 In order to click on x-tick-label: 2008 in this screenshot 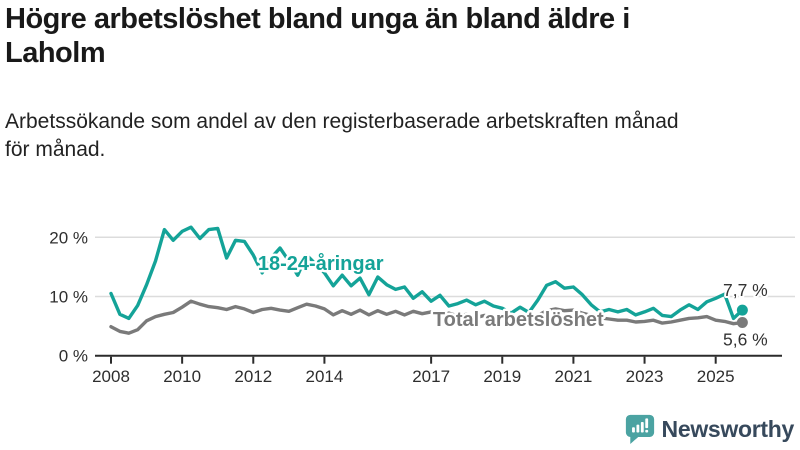, I will do `click(111, 376)`.